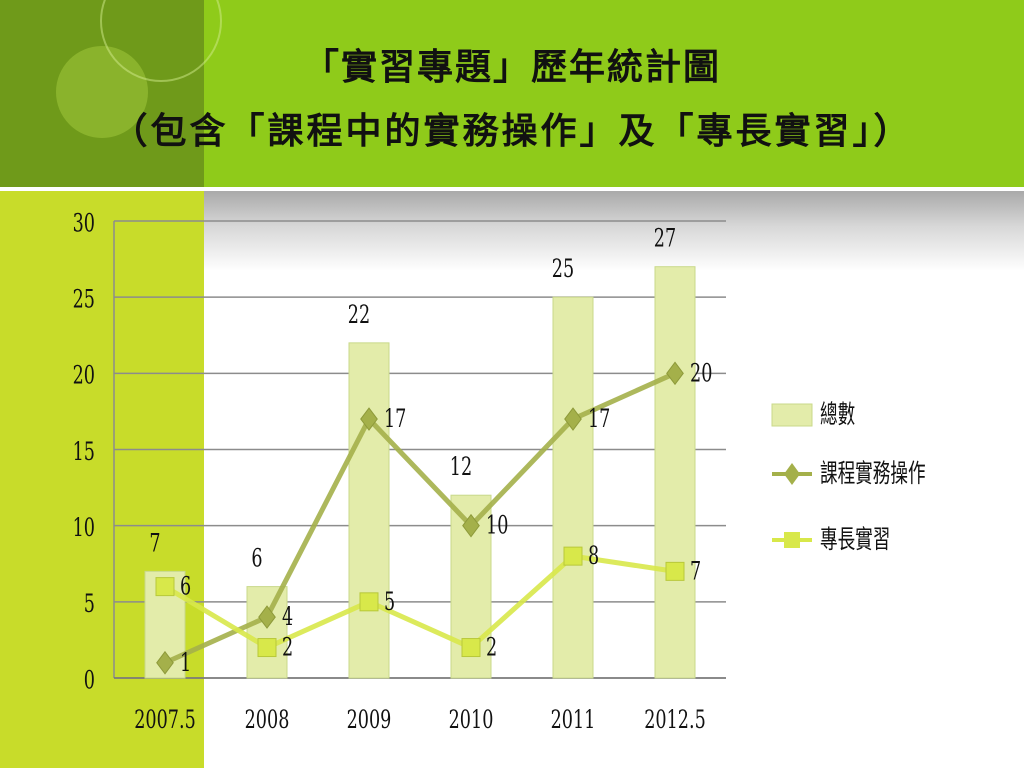 This screenshot has width=1024, height=768. What do you see at coordinates (389, 602) in the screenshot?
I see `specialty-value-label: 5` at bounding box center [389, 602].